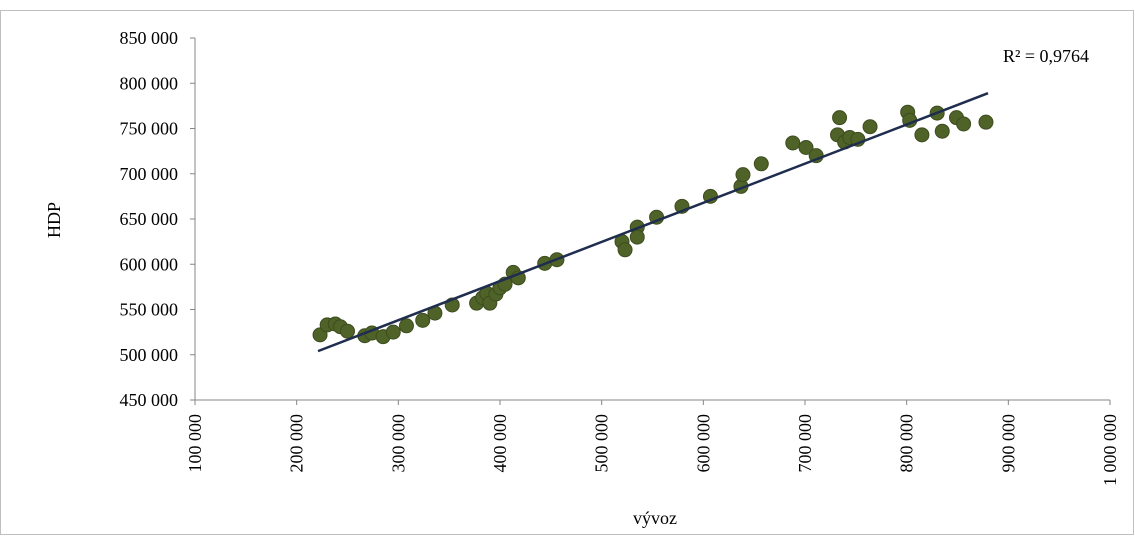  What do you see at coordinates (149, 129) in the screenshot?
I see `y-tick-label: 750 000` at bounding box center [149, 129].